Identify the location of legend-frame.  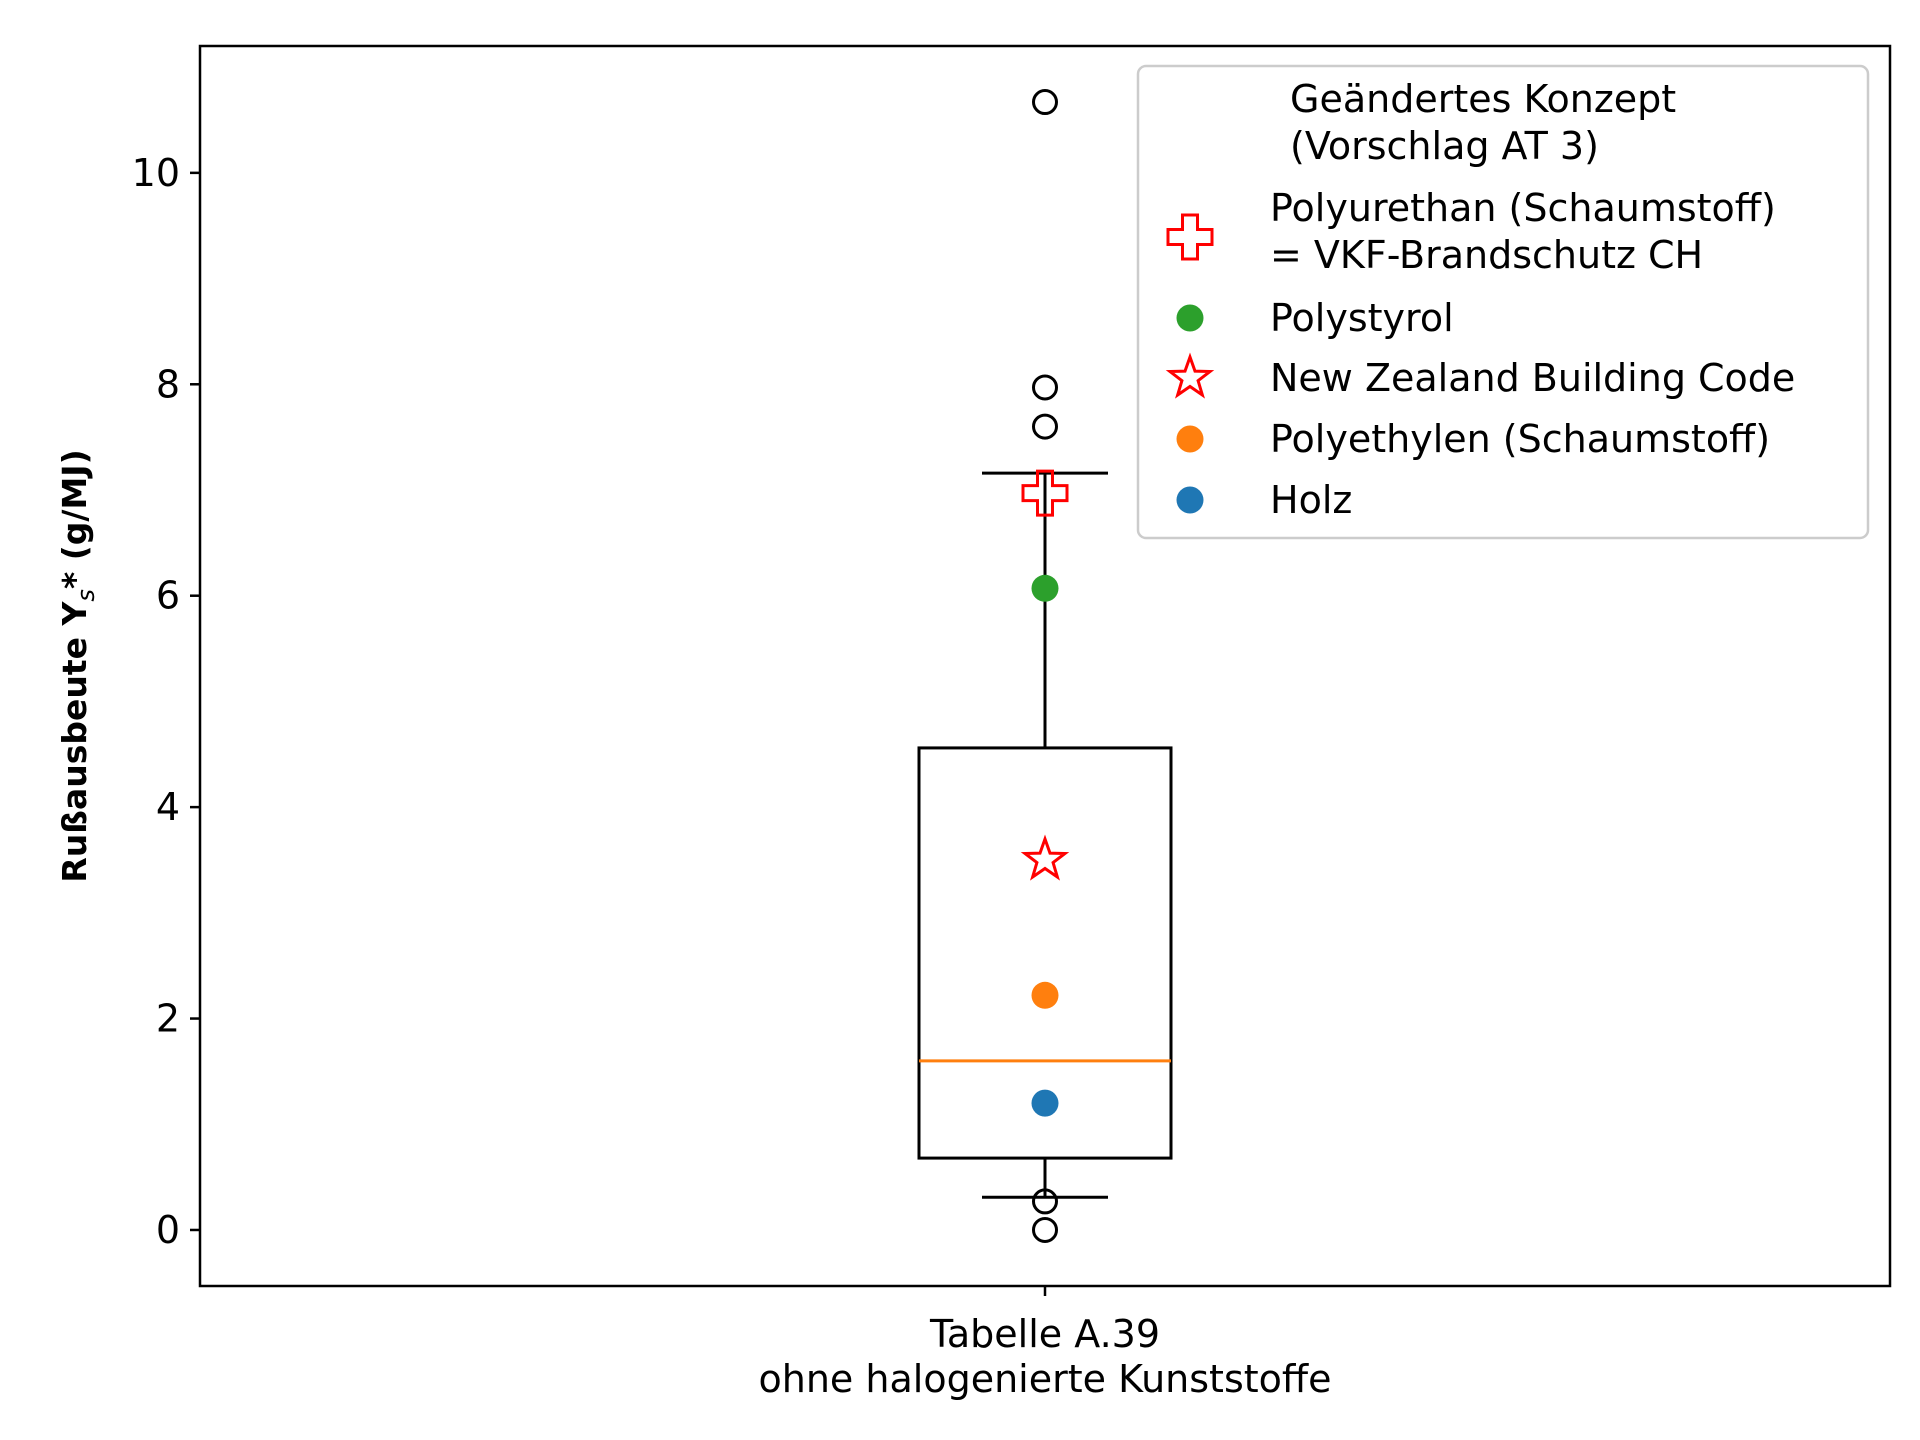
(1503, 302).